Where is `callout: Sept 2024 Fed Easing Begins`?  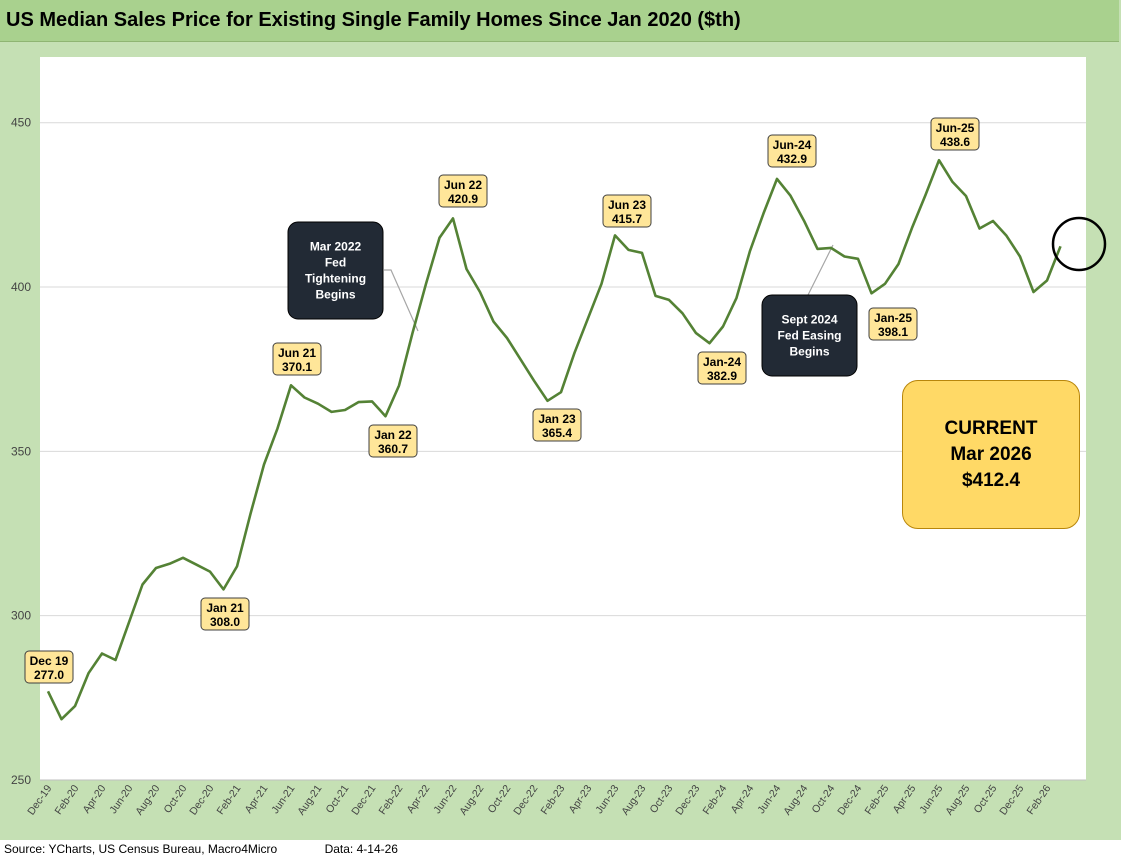 callout: Sept 2024 Fed Easing Begins is located at coordinates (809, 335).